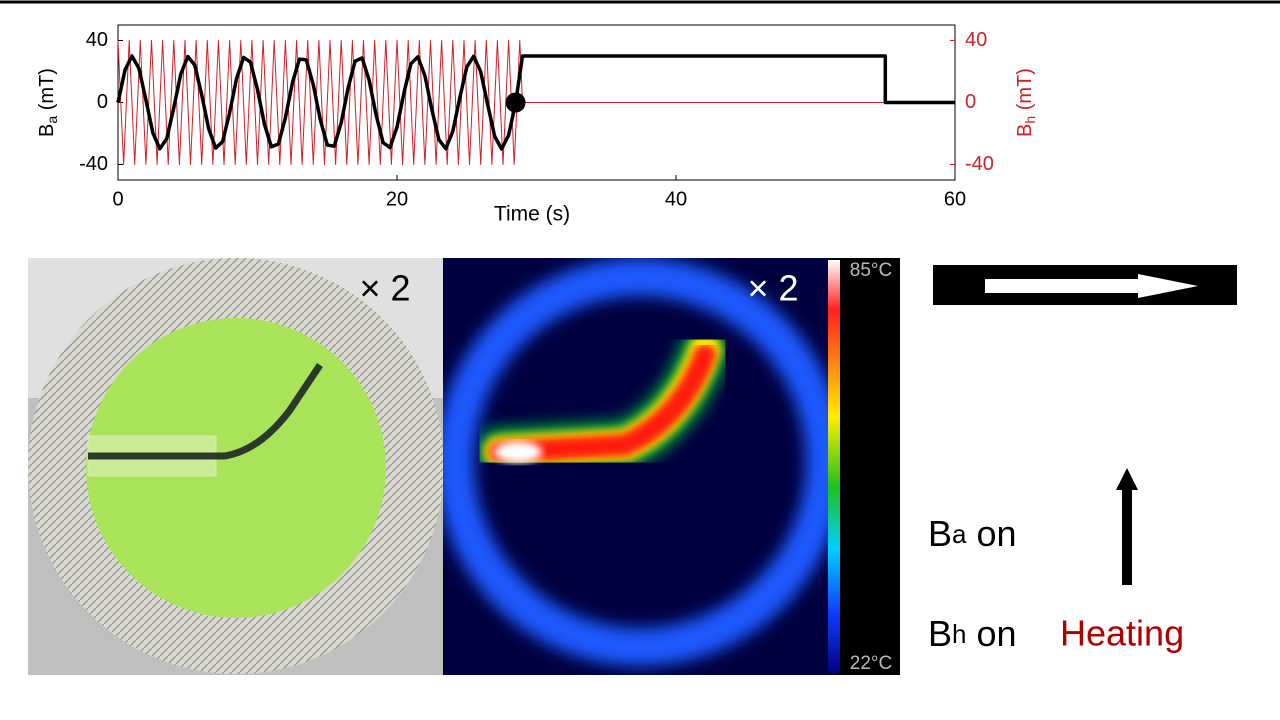 The image size is (1280, 720). I want to click on colorbar-min: 22°C, so click(871, 663).